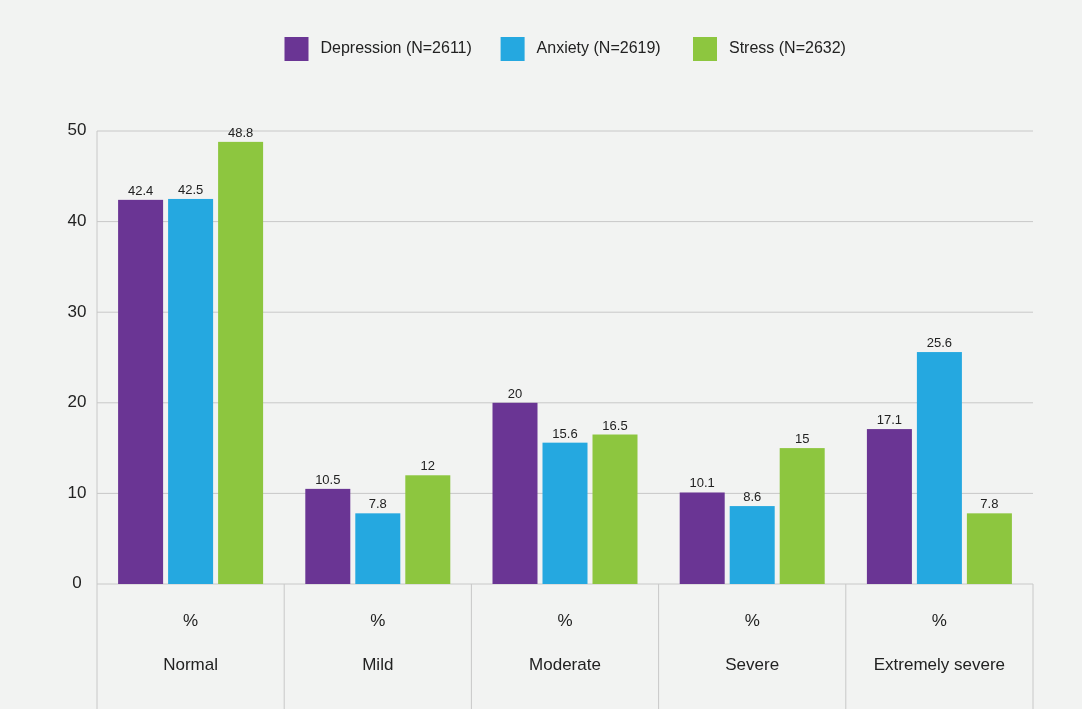  Describe the element at coordinates (77, 492) in the screenshot. I see `y-tick-label: 10` at that location.